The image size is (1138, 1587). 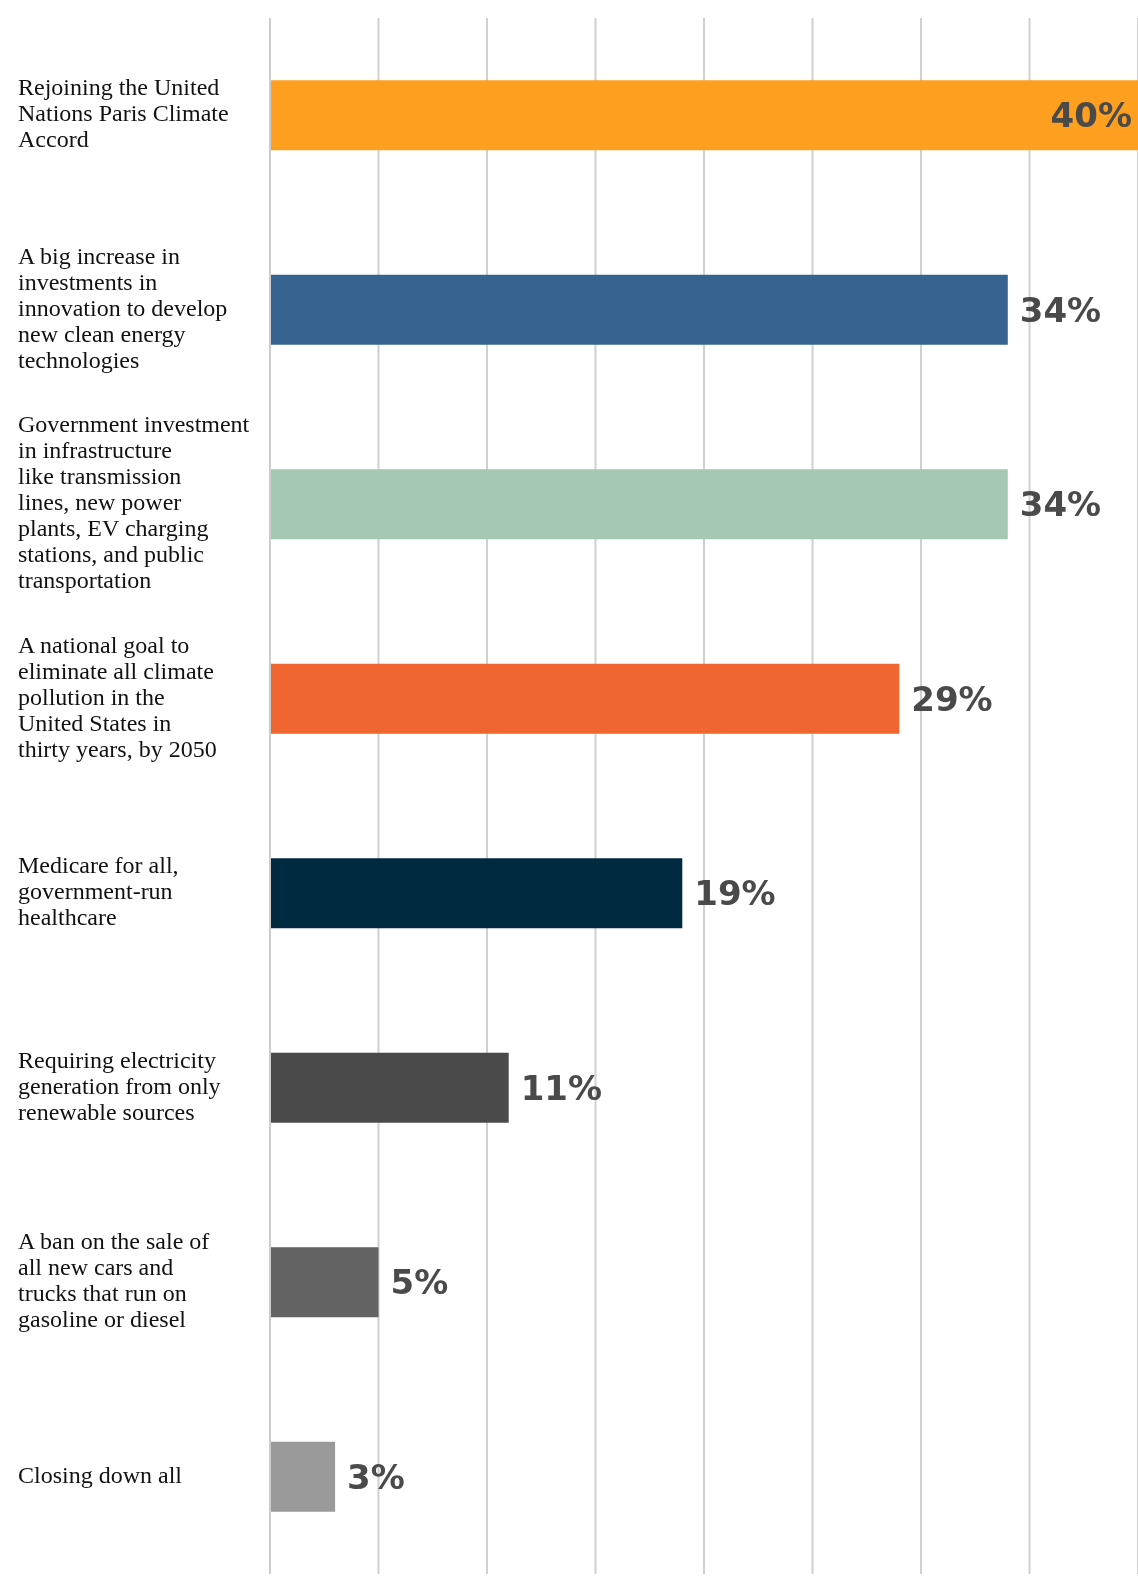 What do you see at coordinates (117, 696) in the screenshot?
I see `y-tick-label: A national goal to eliminate all climate pollution in the United States in thirty years, by 2050` at bounding box center [117, 696].